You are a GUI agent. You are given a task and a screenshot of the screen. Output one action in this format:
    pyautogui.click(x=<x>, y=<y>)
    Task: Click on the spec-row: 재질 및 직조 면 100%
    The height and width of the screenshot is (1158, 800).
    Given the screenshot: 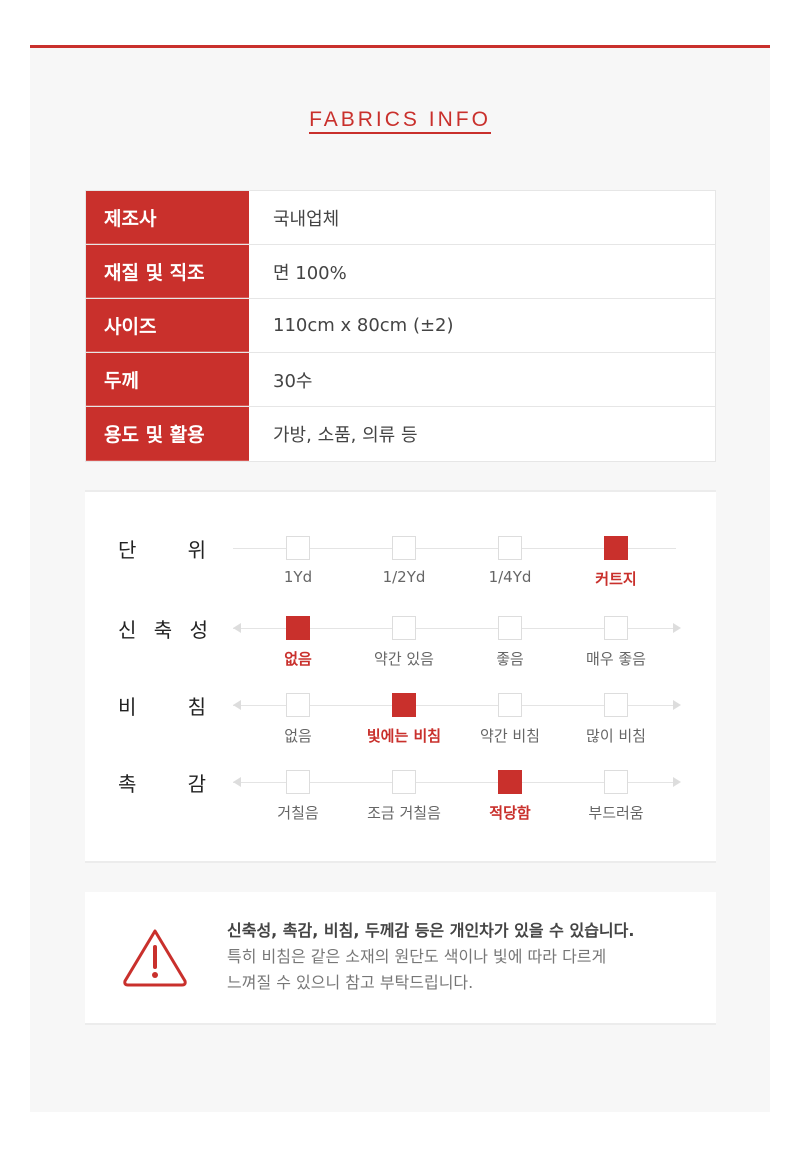 What is the action you would take?
    pyautogui.click(x=400, y=272)
    